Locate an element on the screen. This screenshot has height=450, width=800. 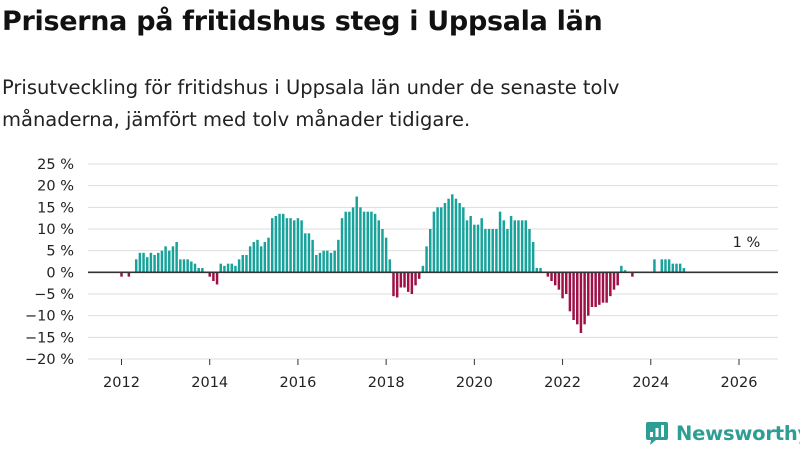
x-axis: 2012 2014 2016 2018 2020 2022 2024 2026 is located at coordinates (430, 375).